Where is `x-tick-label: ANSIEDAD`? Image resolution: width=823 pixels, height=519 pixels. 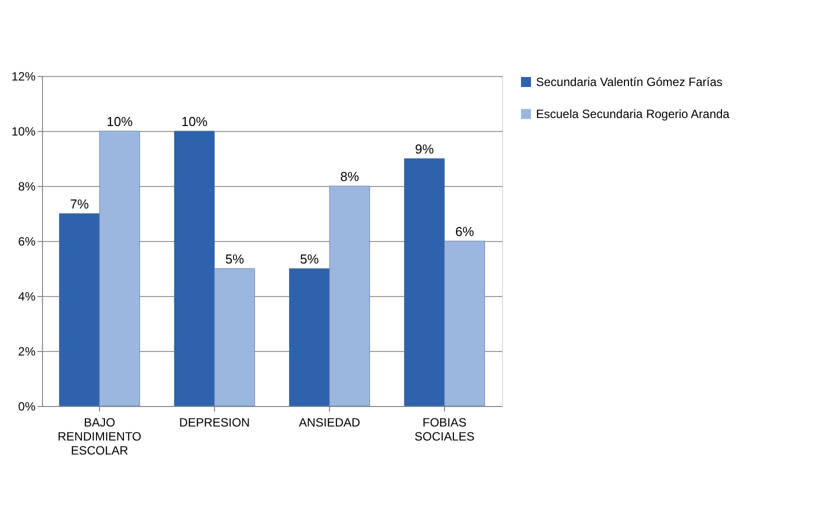
x-tick-label: ANSIEDAD is located at coordinates (329, 423).